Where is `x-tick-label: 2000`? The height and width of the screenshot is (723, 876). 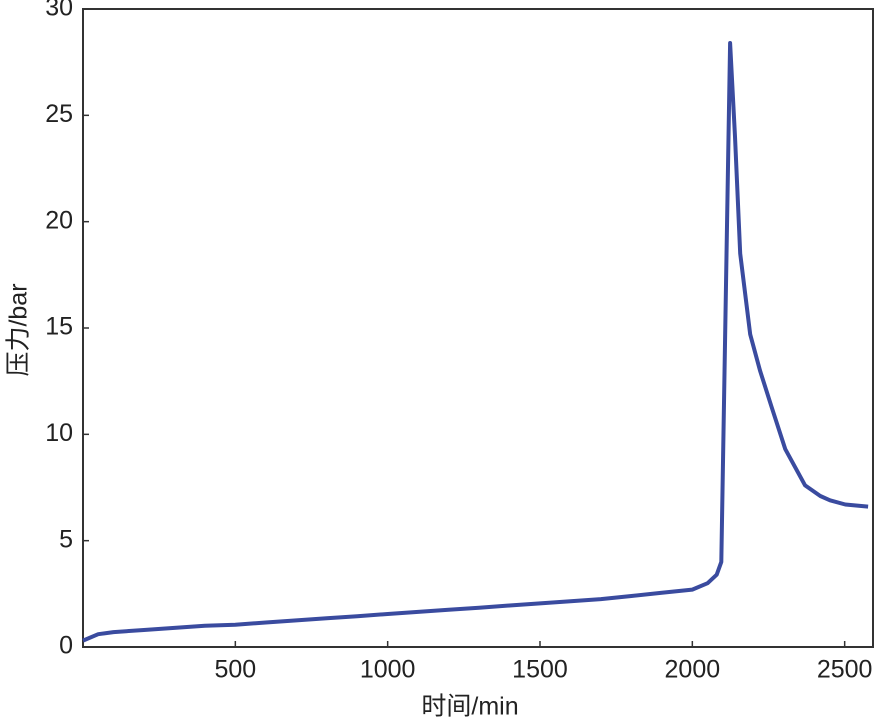 x-tick-label: 2000 is located at coordinates (693, 670).